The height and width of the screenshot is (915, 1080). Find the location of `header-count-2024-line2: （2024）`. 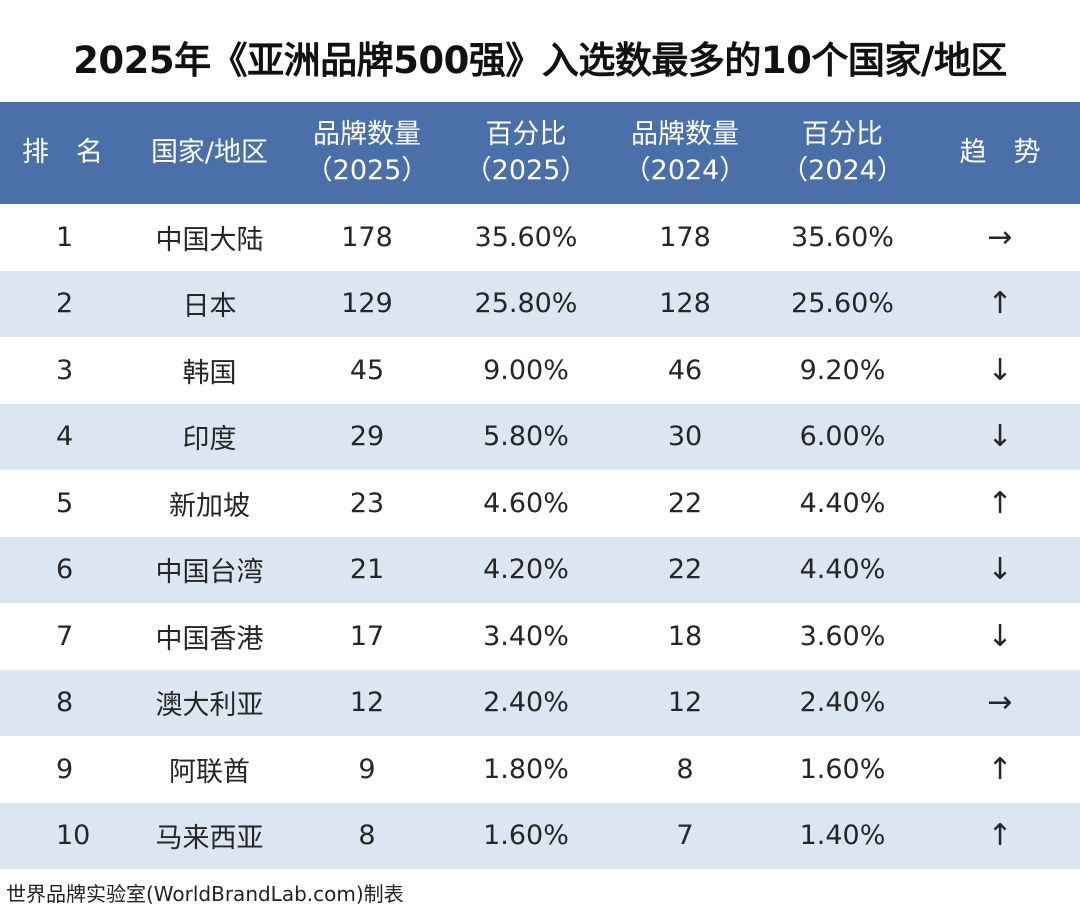

header-count-2024-line2: （2024） is located at coordinates (685, 170).